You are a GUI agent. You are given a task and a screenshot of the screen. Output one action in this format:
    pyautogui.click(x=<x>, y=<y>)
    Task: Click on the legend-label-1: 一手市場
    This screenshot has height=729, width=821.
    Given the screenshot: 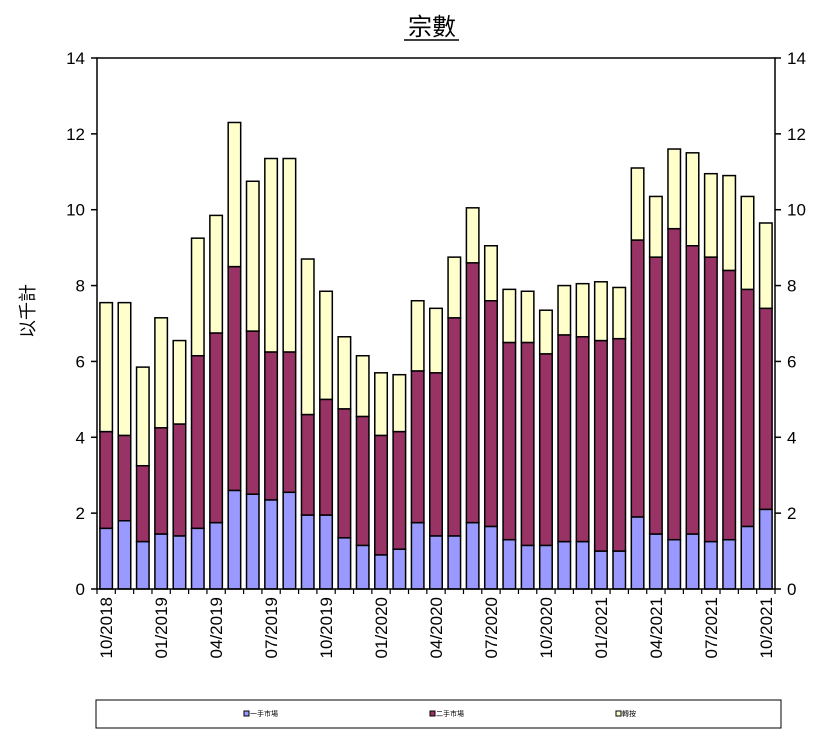 What is the action you would take?
    pyautogui.click(x=264, y=713)
    